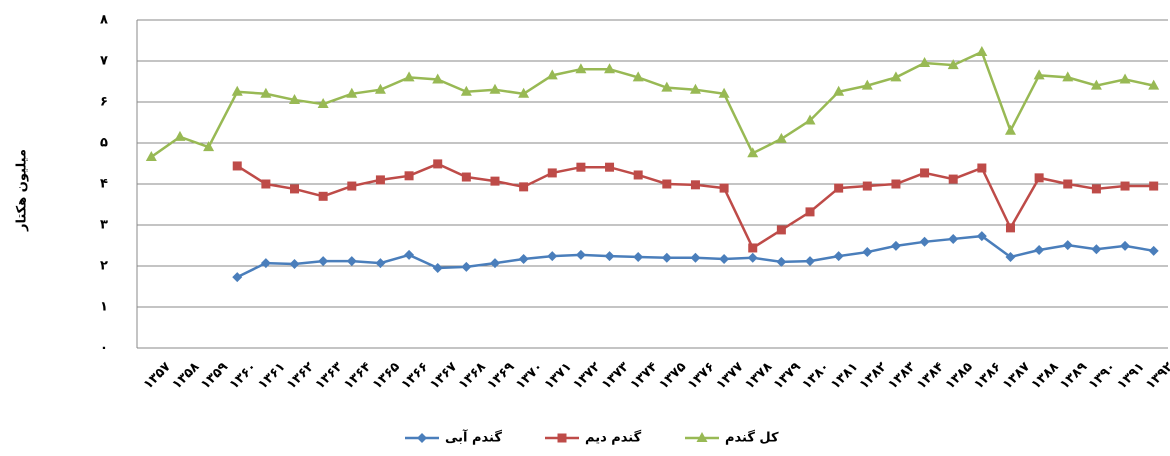 This screenshot has width=1170, height=456. I want to click on x-tick-label: ۱۳۶۷, so click(443, 375).